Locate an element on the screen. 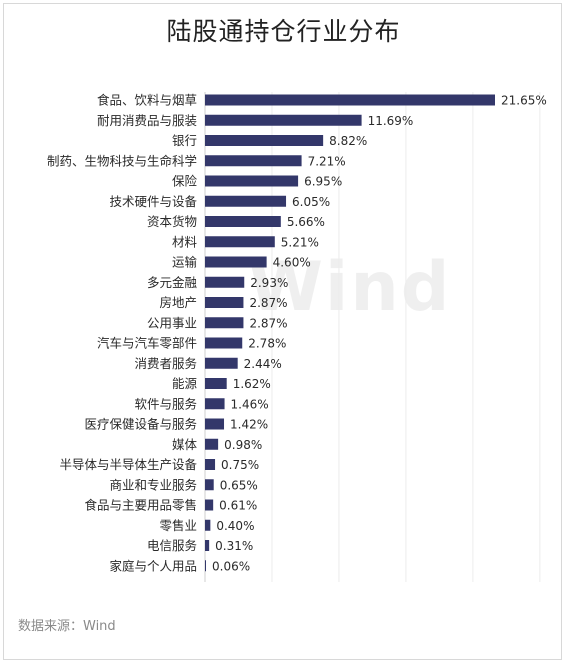  category-label: 材料 is located at coordinates (185, 241).